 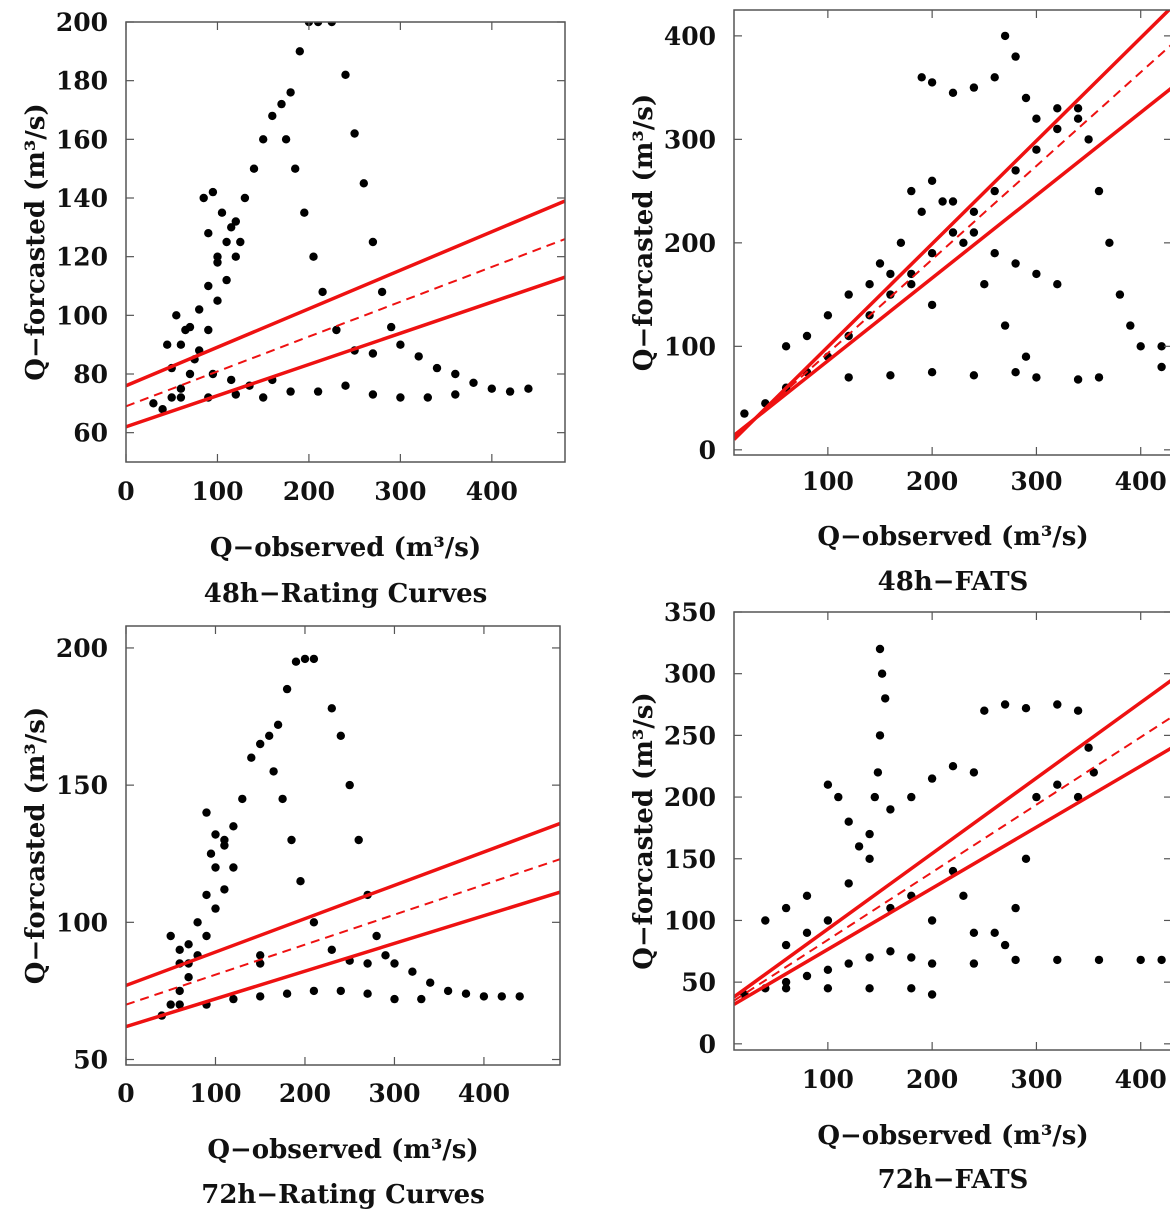 I want to click on y-tick-label: 140, so click(x=82, y=198).